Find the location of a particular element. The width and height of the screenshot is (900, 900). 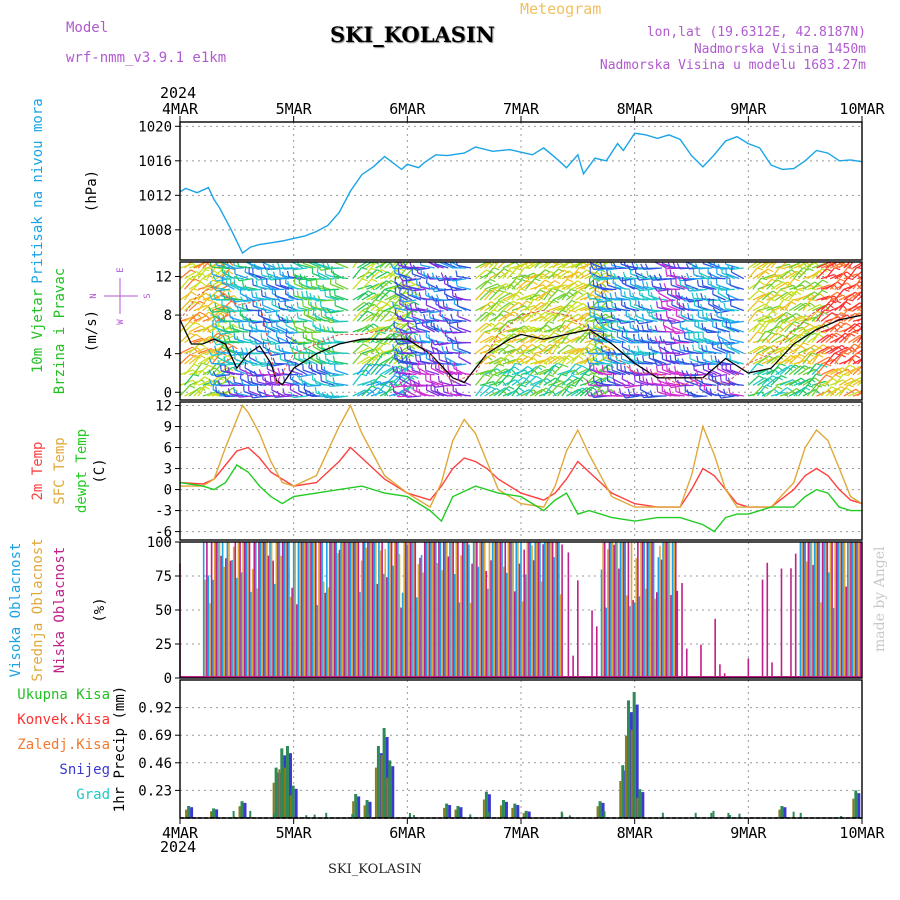

info-line-elevation: Nadmorska Visina 1450m is located at coordinates (779, 49).